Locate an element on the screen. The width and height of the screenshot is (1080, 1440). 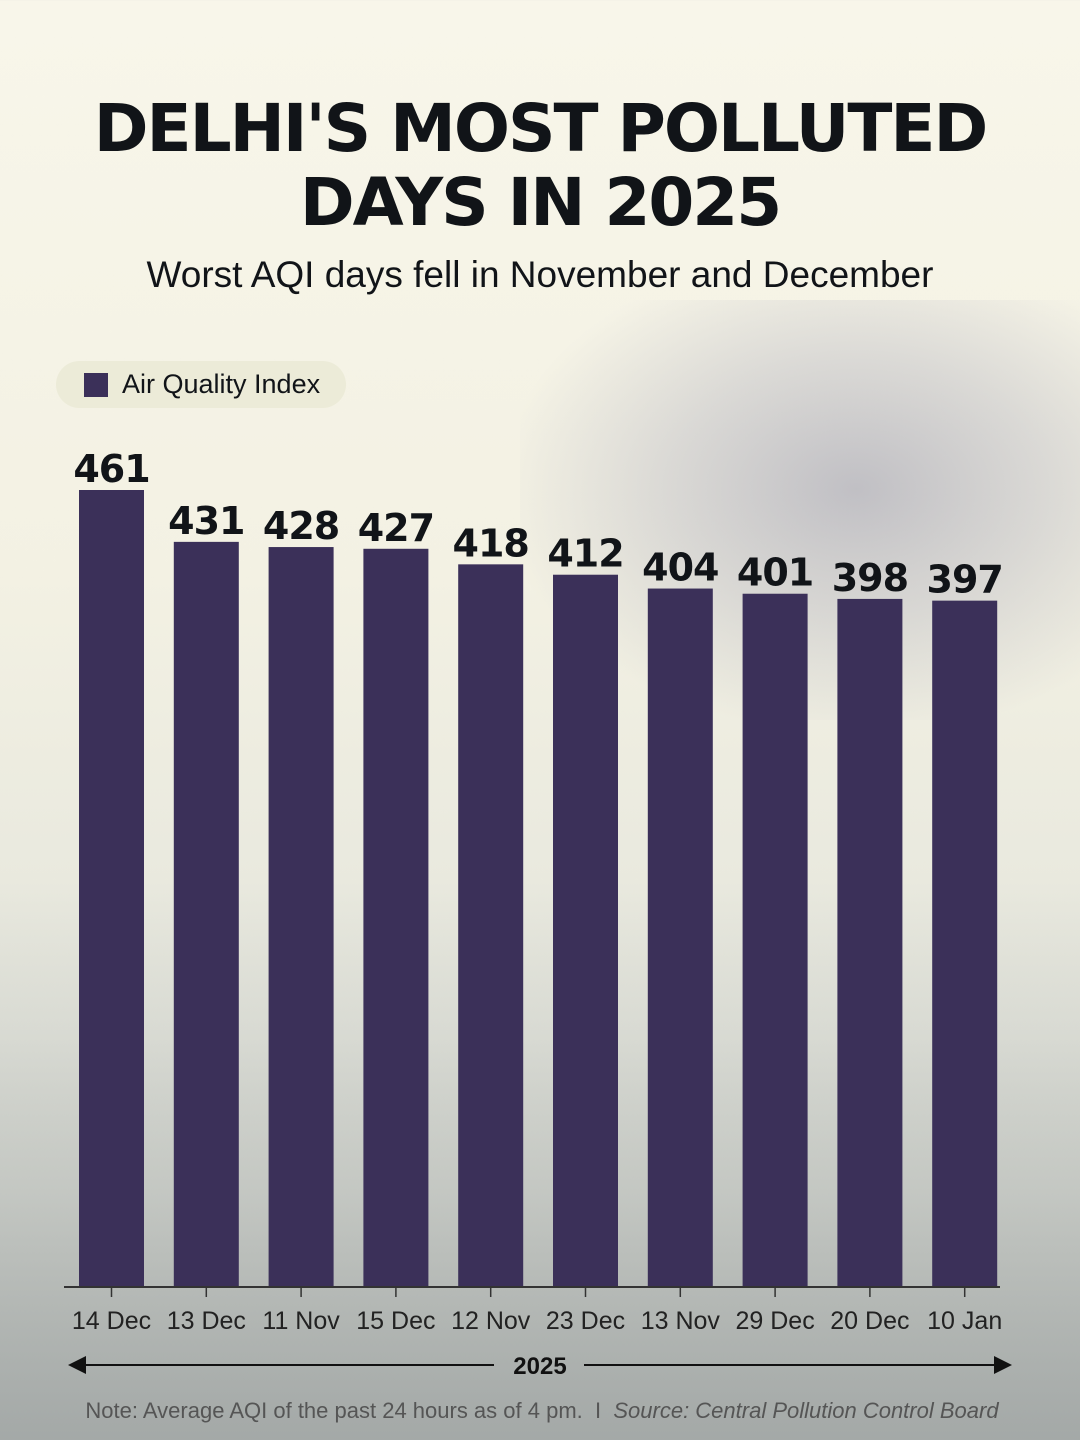
data-label: 418 is located at coordinates (491, 543).